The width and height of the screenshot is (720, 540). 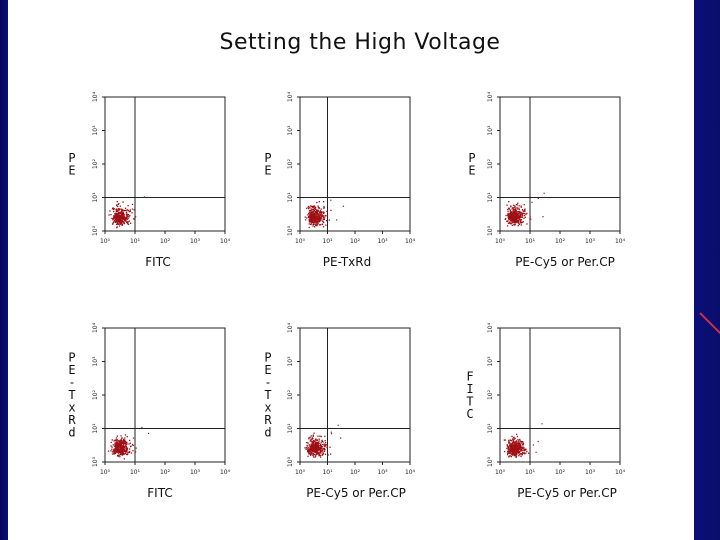 I want to click on slide-title: Setting the High Voltage, so click(x=360, y=42).